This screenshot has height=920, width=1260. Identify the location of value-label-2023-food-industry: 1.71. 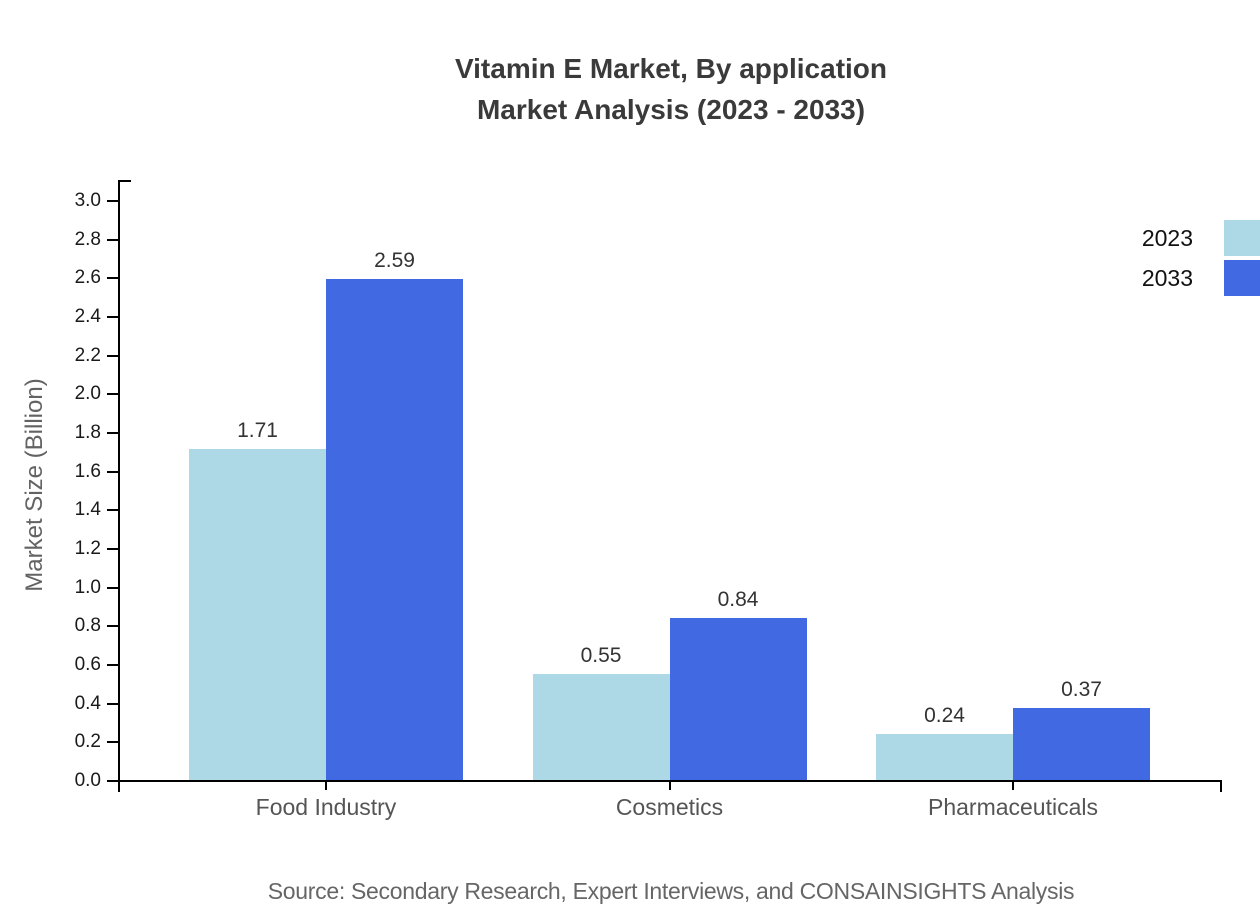
(257, 430).